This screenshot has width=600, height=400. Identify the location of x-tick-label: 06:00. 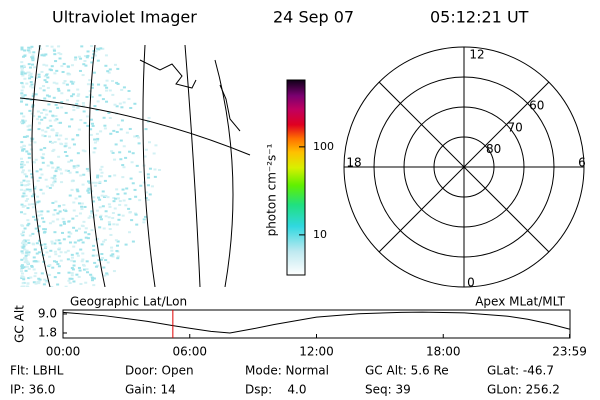
(189, 352).